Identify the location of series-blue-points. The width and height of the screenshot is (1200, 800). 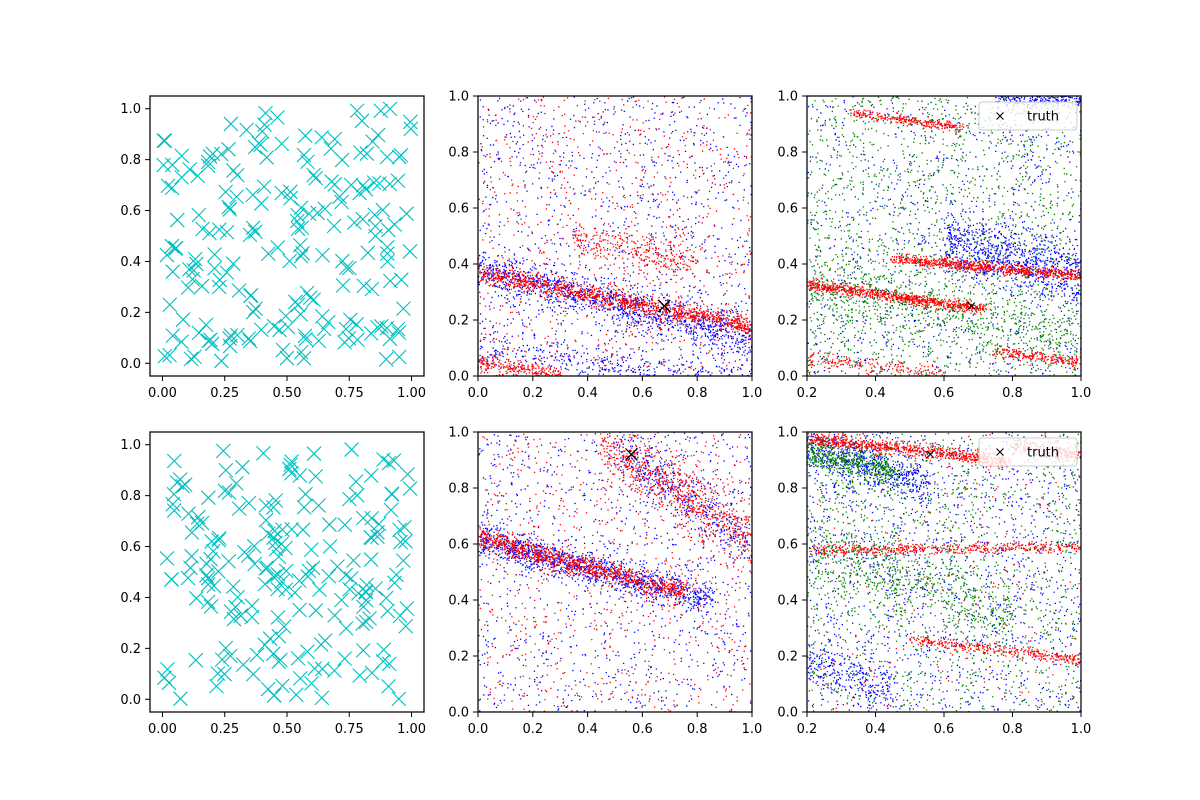
(615, 236).